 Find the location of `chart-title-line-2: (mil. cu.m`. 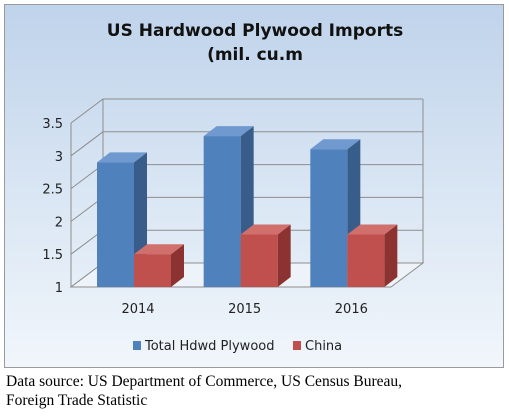

chart-title-line-2: (mil. cu.m is located at coordinates (255, 55).